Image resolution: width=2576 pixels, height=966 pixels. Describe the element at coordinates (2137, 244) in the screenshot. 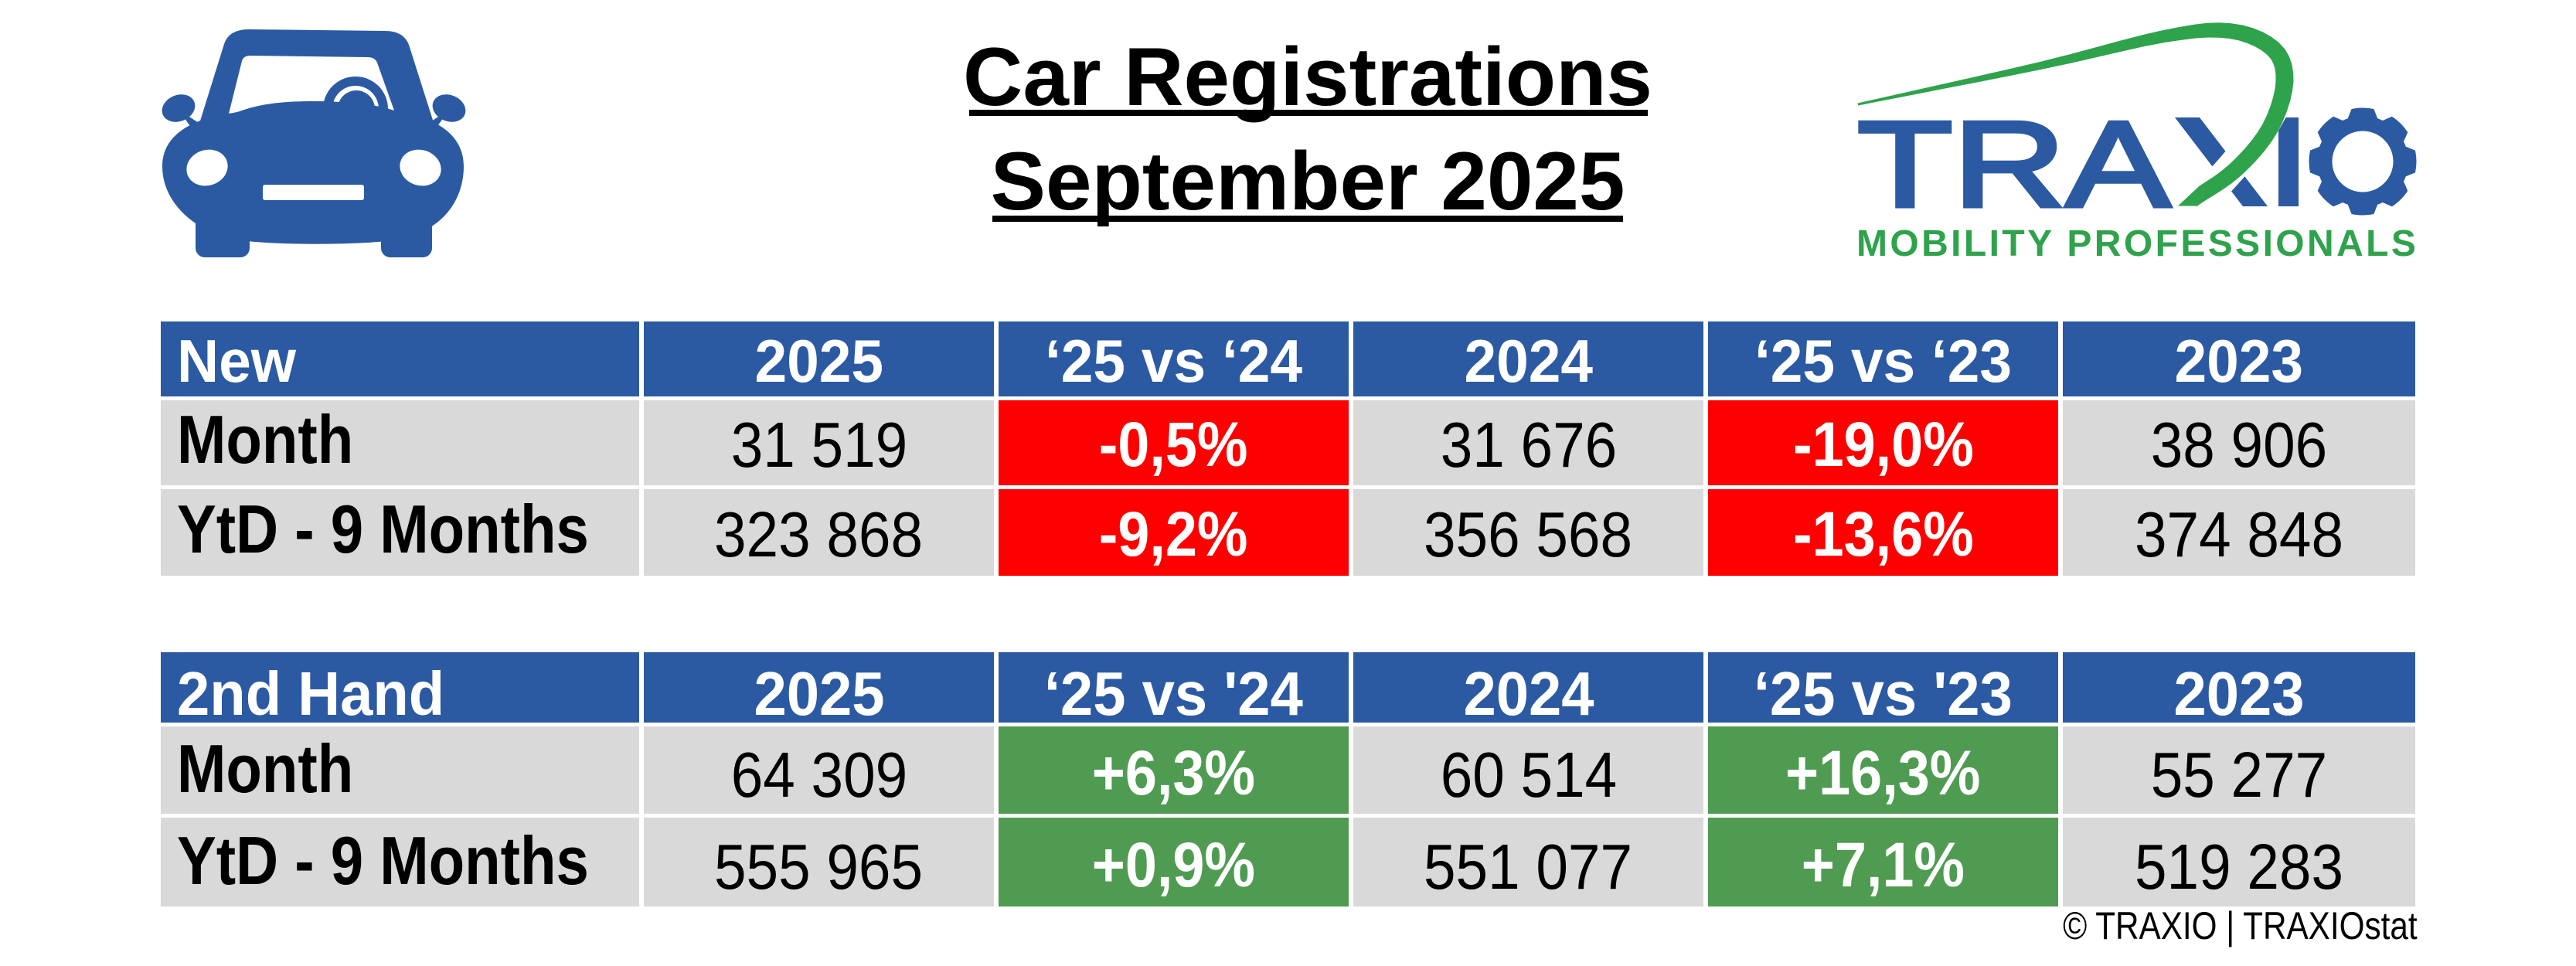

I see `svg-text: MOBILITY PROFESSIONALS` at that location.